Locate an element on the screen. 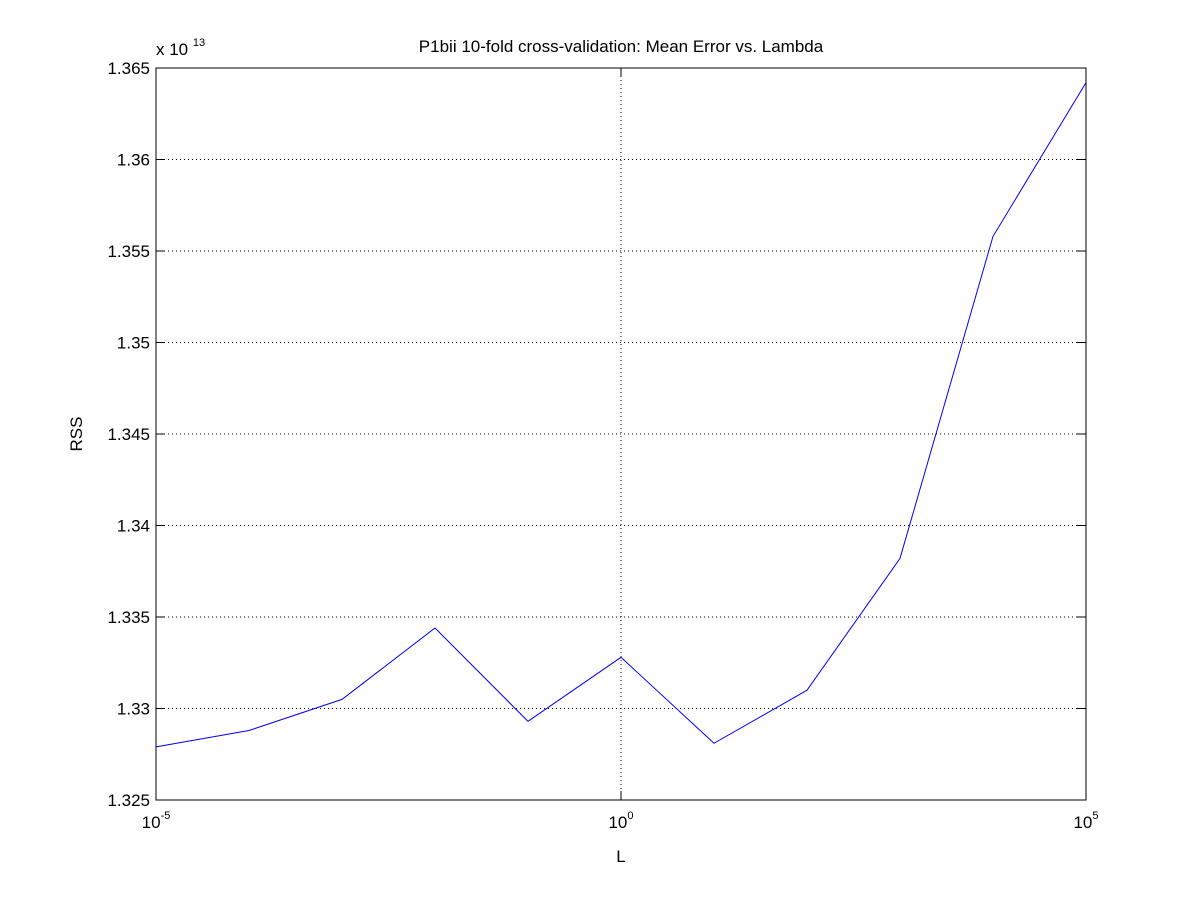 This screenshot has height=900, width=1200. x-tick-label-exponent: -5 is located at coordinates (166, 816).